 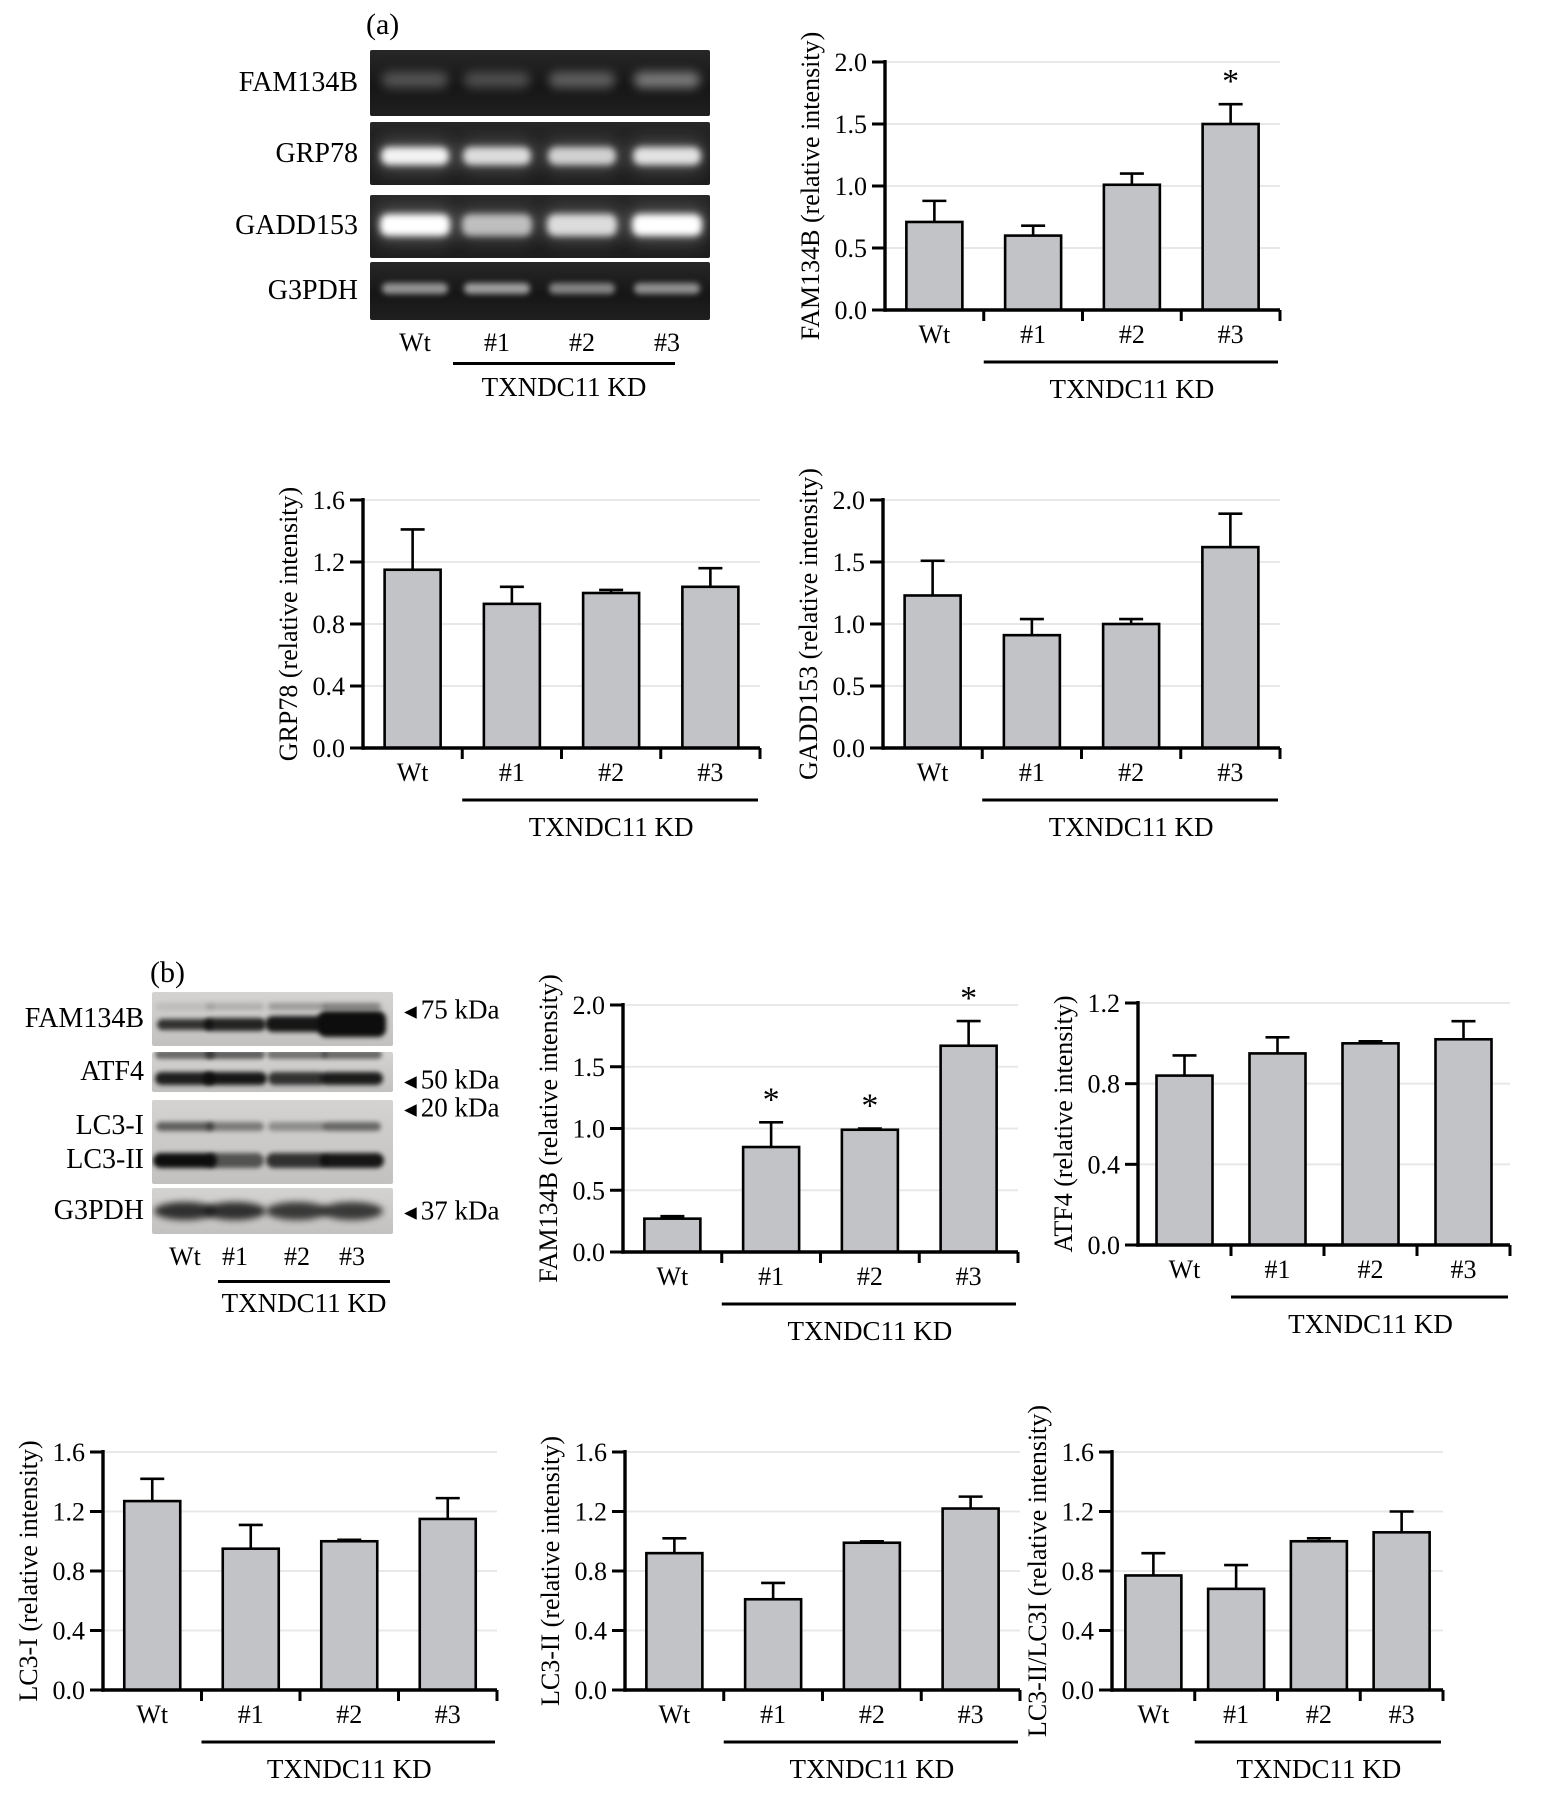 What do you see at coordinates (316, 153) in the screenshot?
I see `gel-row-label-GRP78: GRP78` at bounding box center [316, 153].